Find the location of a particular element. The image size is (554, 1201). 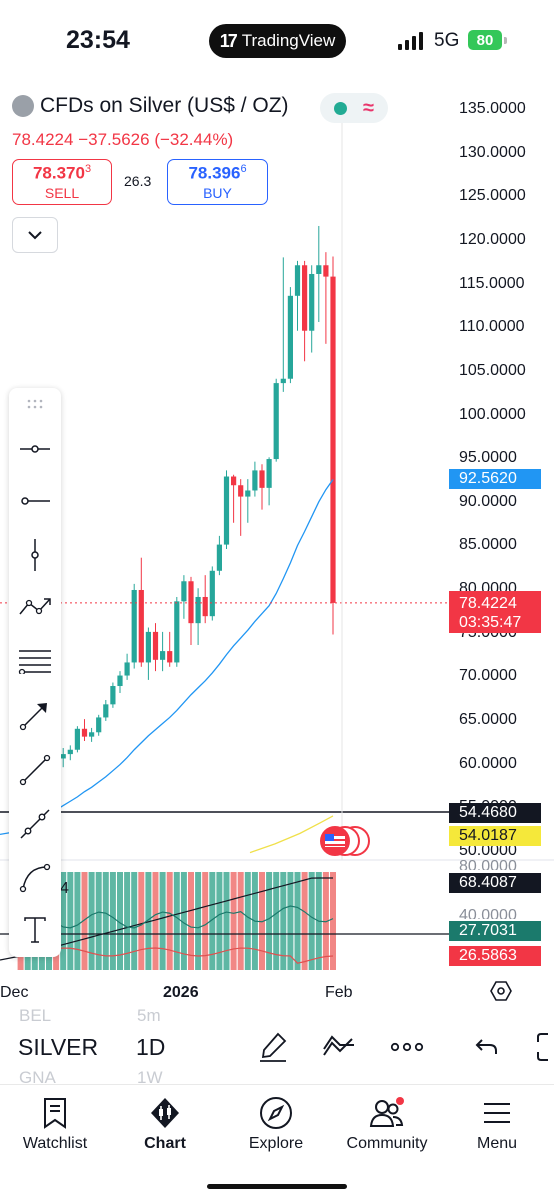

text-icon is located at coordinates (35, 930).